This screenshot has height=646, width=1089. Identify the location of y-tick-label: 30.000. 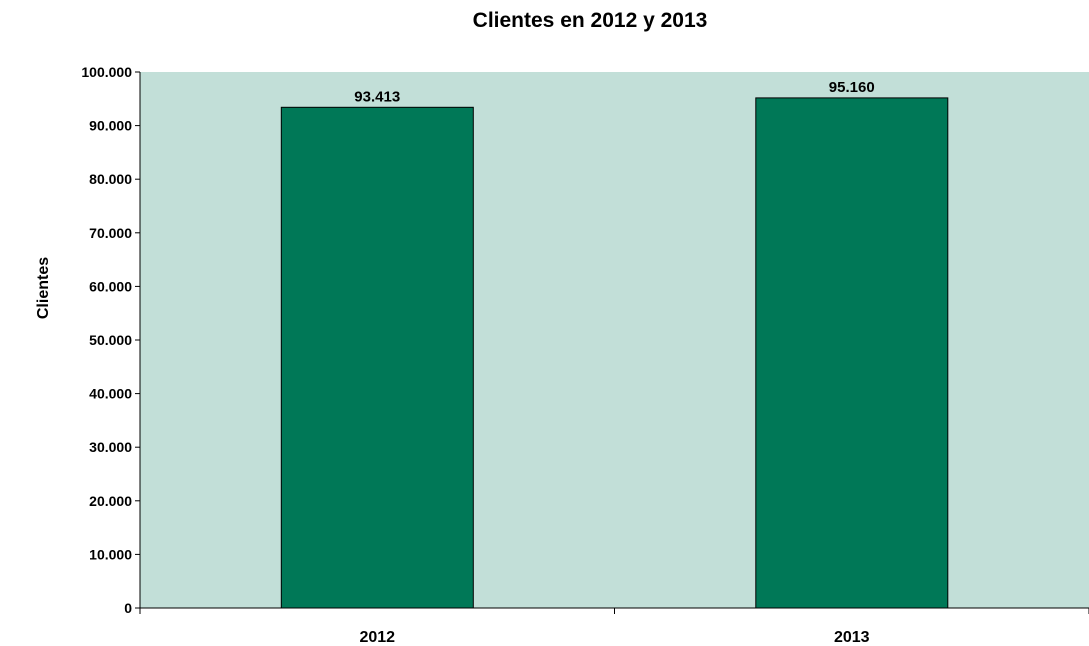
(110, 447).